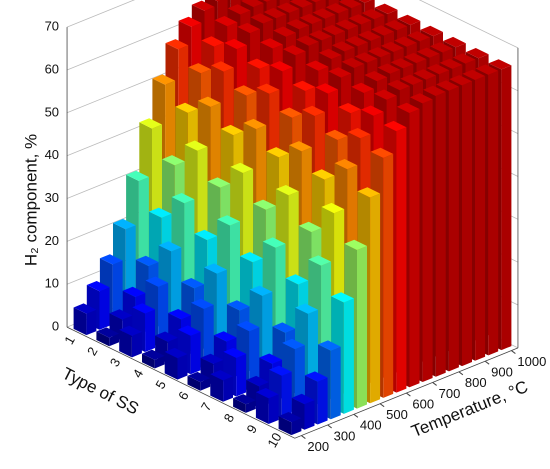 This screenshot has height=469, width=550. I want to click on x-tick-label: 200, so click(318, 446).